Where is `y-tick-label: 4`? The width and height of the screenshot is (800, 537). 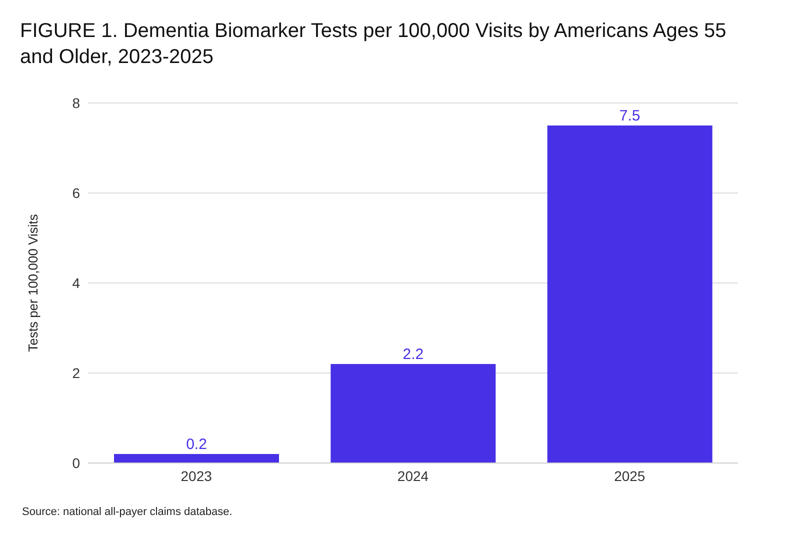
y-tick-label: 4 is located at coordinates (76, 282).